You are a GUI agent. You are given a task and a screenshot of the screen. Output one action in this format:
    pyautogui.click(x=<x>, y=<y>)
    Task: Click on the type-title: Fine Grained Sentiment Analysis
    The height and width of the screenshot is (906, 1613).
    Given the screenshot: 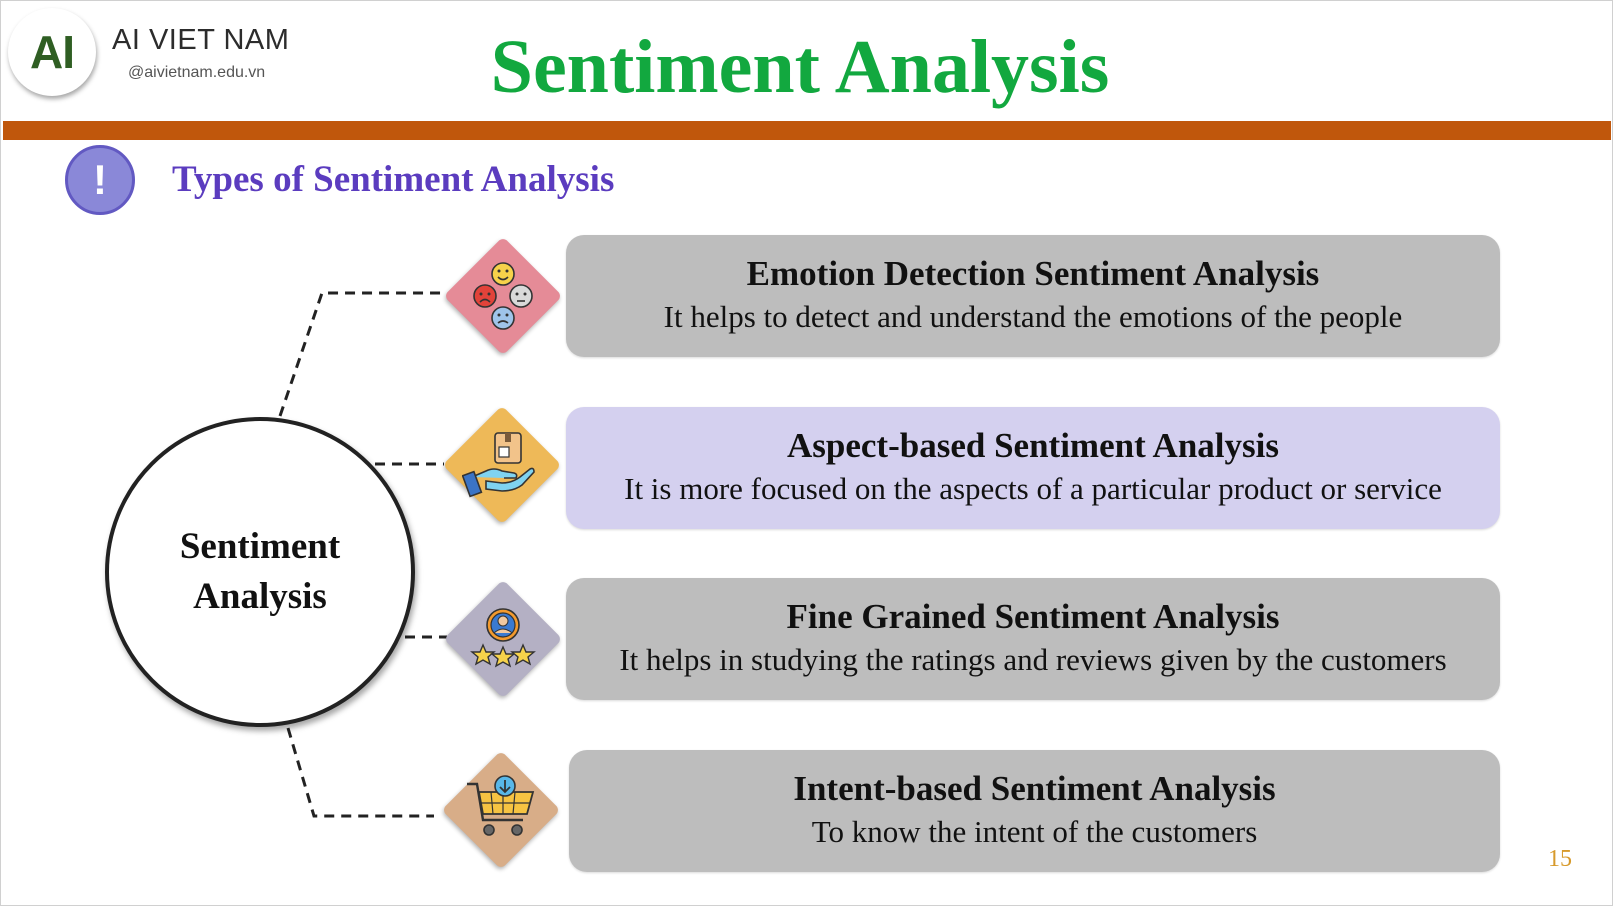 What is the action you would take?
    pyautogui.click(x=1033, y=616)
    